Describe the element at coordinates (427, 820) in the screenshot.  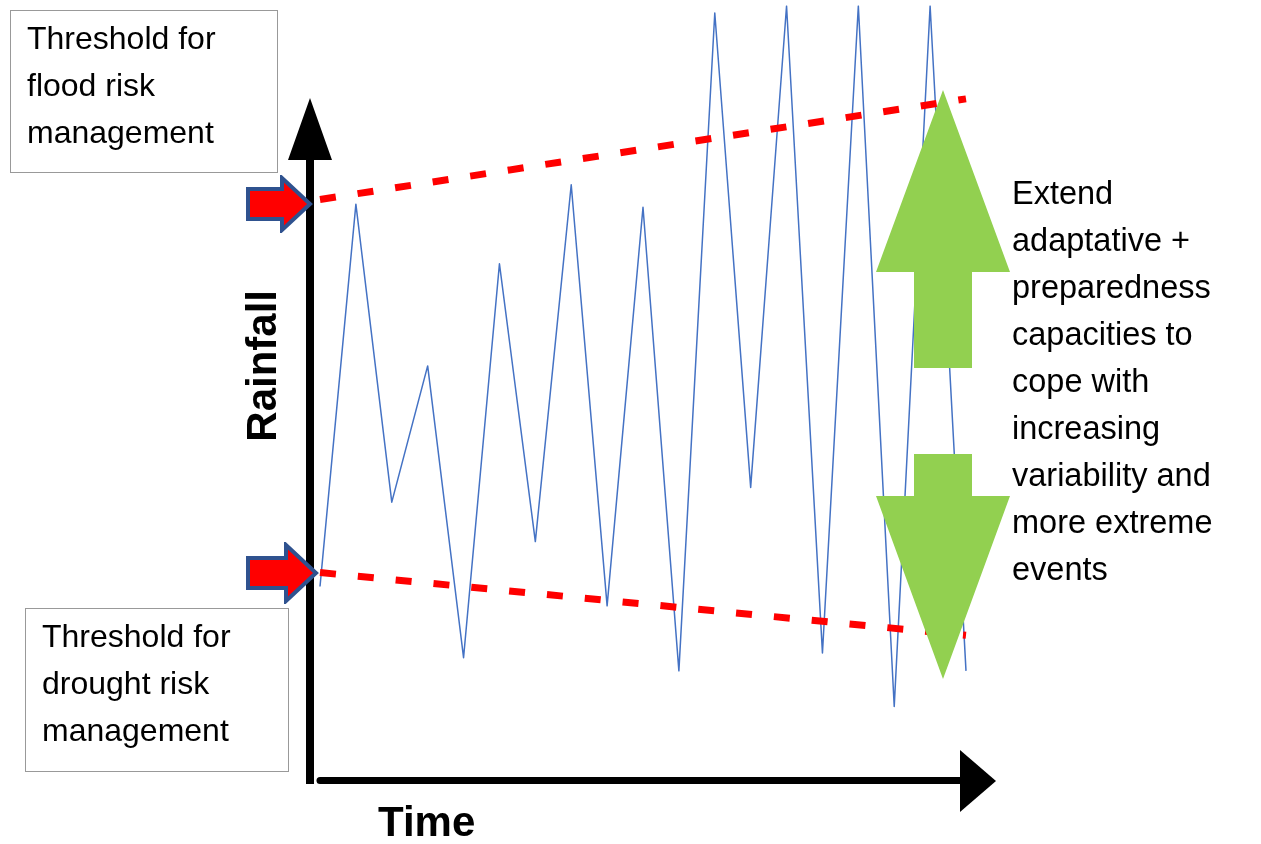
I see `x-axis-title: Time` at that location.